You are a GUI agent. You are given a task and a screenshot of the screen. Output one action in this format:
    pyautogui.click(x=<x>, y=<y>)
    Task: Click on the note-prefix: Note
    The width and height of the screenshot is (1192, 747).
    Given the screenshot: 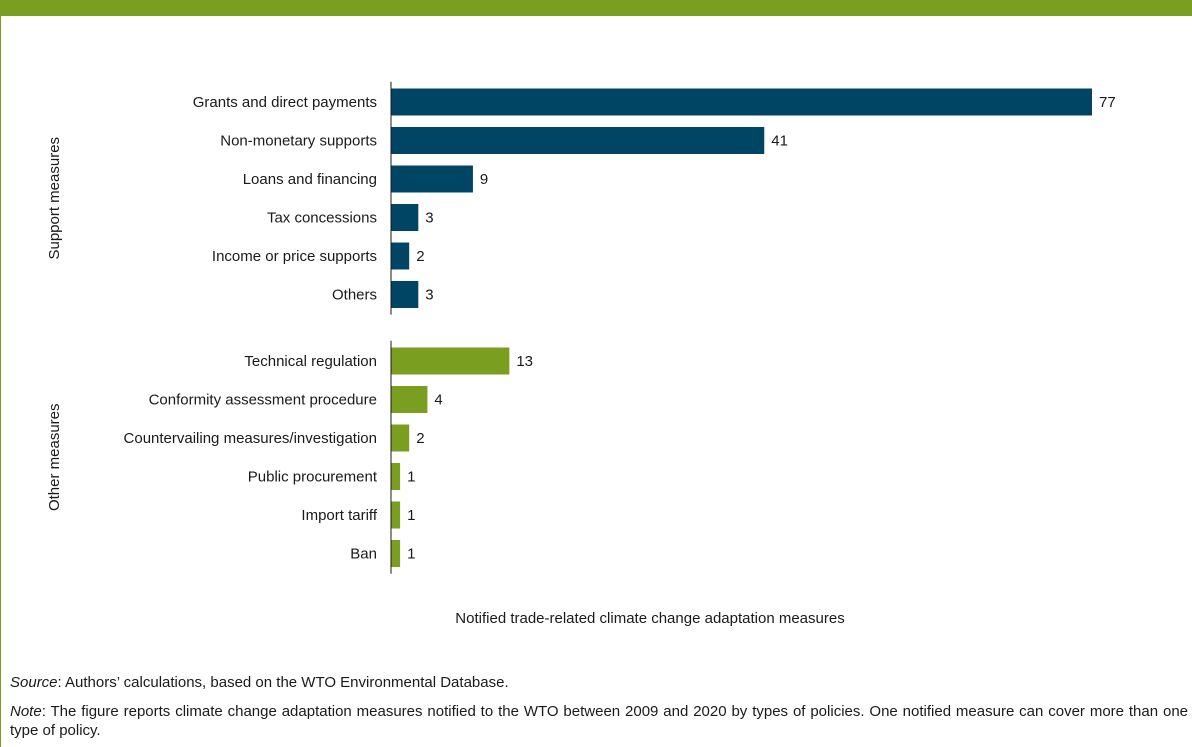 What is the action you would take?
    pyautogui.click(x=26, y=711)
    